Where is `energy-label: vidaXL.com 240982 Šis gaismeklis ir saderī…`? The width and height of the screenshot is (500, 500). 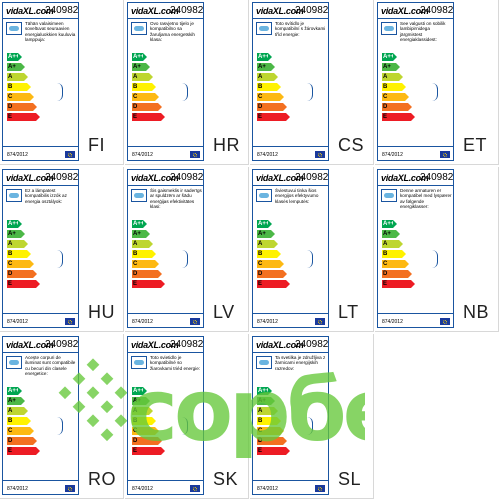
energy-label: vidaXL.com 240982 Šis gaismeklis ir saderī… is located at coordinates (165, 248).